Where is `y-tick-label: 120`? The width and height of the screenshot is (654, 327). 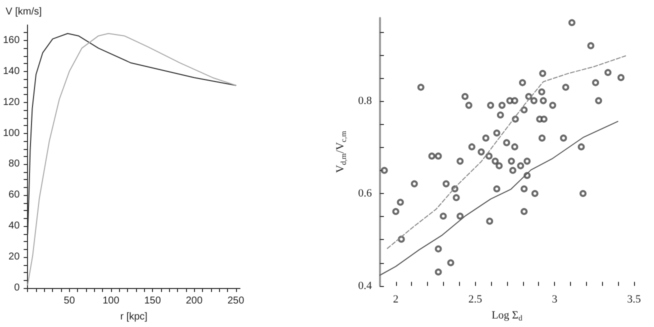
y-tick-label: 120 is located at coordinates (11, 102).